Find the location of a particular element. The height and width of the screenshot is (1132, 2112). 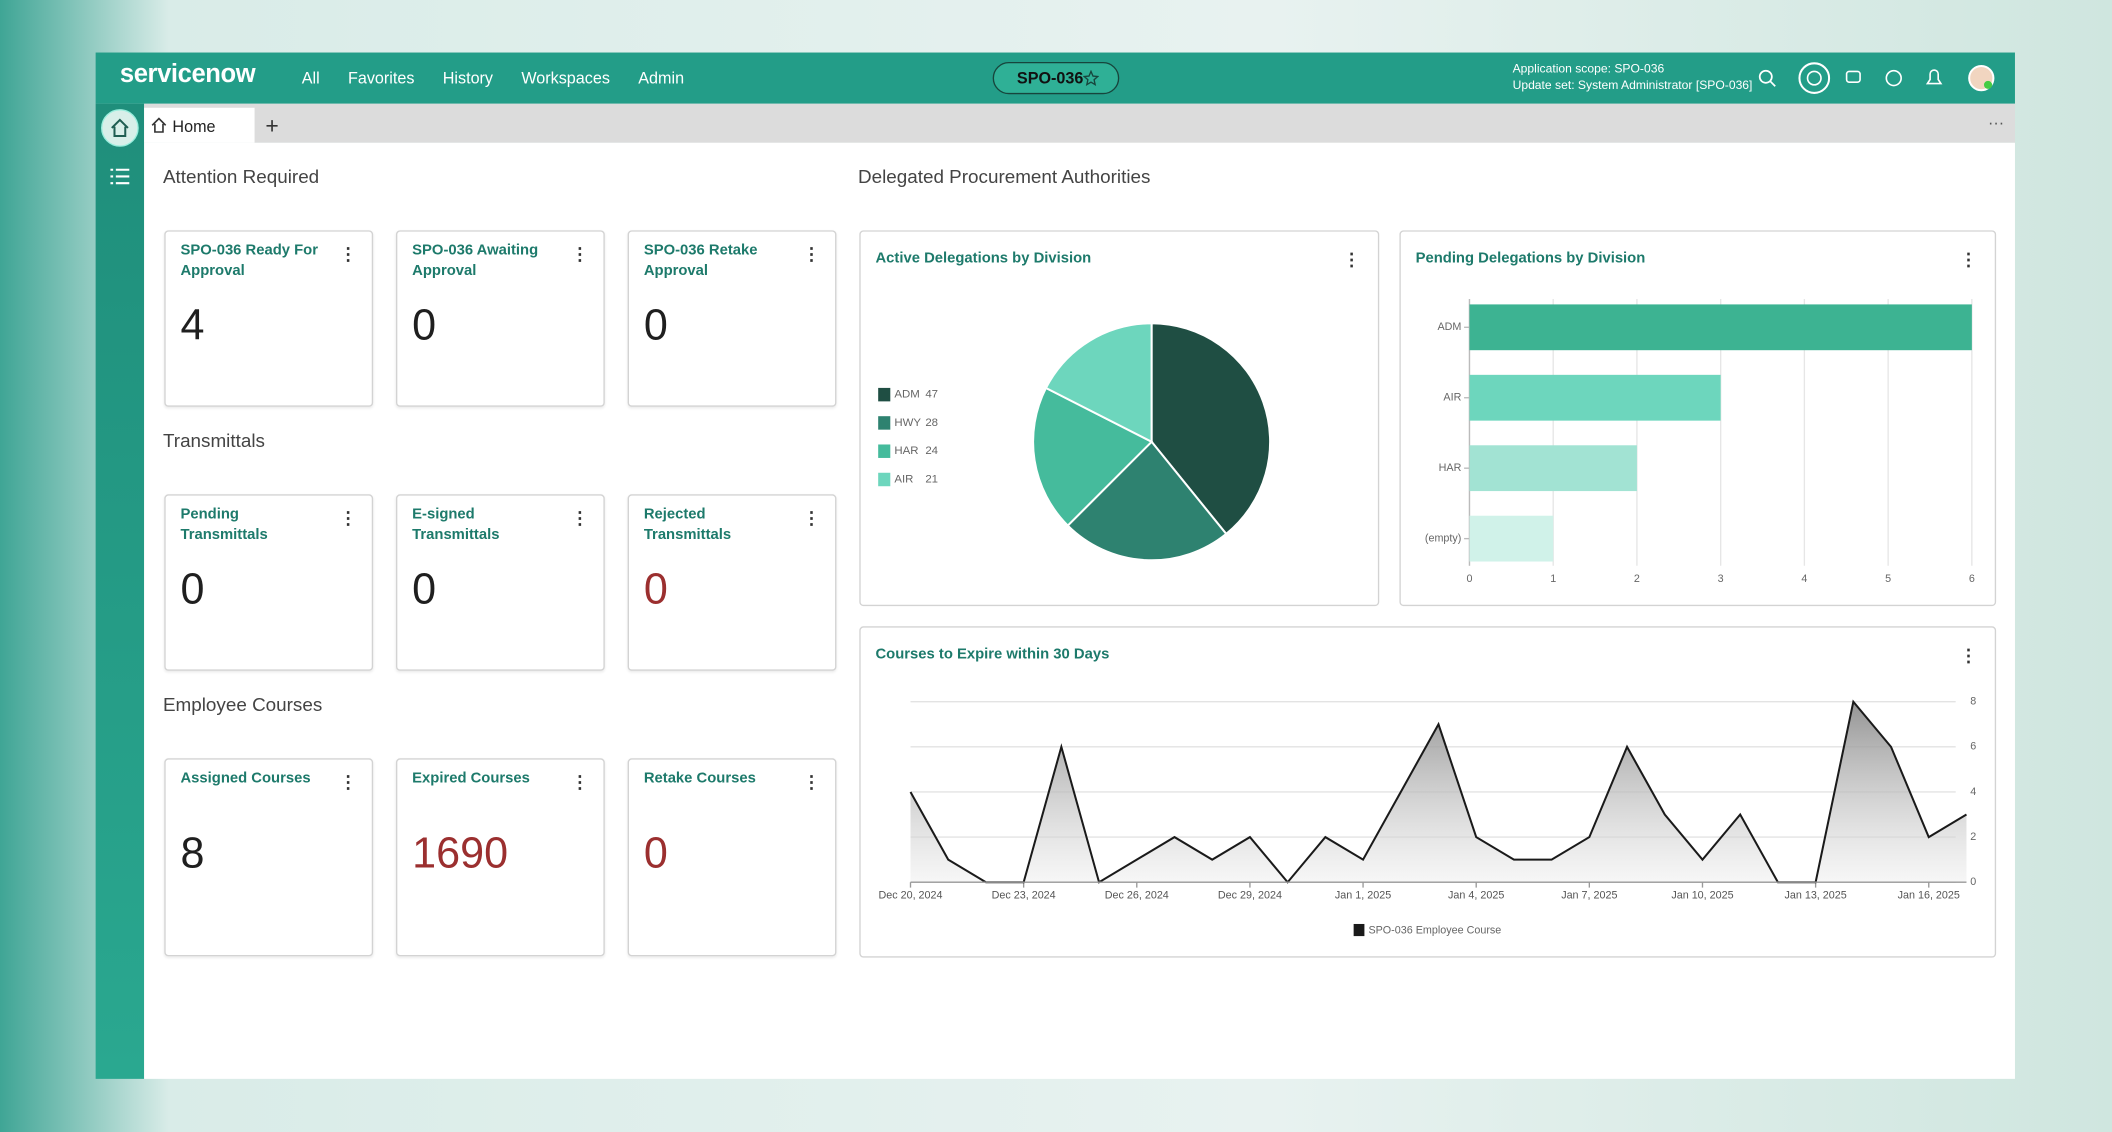

home-button is located at coordinates (120, 128).